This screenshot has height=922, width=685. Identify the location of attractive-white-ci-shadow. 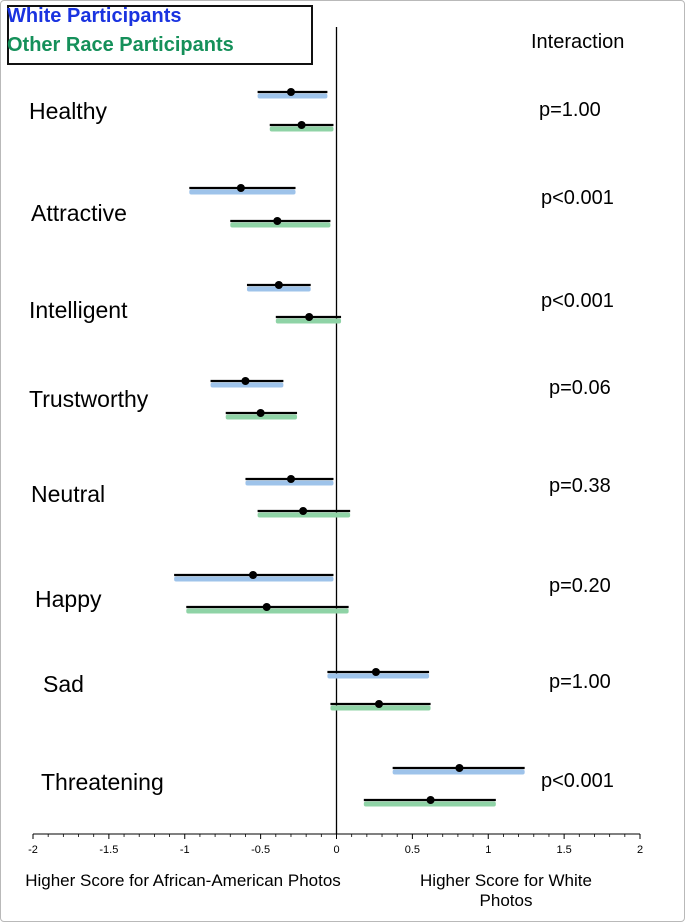
(242, 192).